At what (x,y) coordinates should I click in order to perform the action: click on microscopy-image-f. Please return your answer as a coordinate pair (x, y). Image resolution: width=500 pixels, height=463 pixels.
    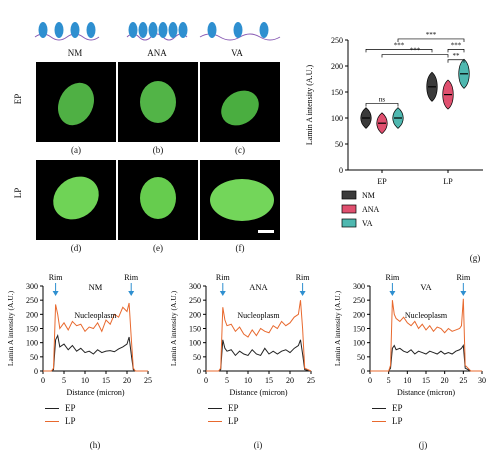
    Looking at the image, I should click on (240, 200).